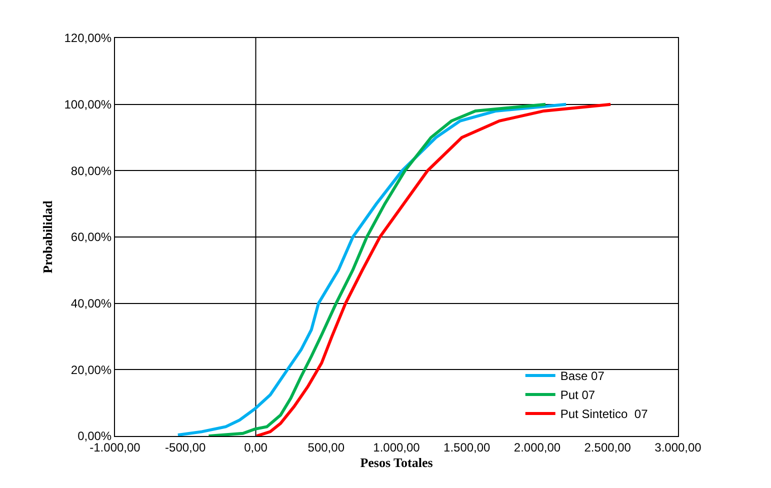 Image resolution: width=771 pixels, height=488 pixels. Describe the element at coordinates (91, 237) in the screenshot. I see `y-tick-label: 60,00%` at that location.